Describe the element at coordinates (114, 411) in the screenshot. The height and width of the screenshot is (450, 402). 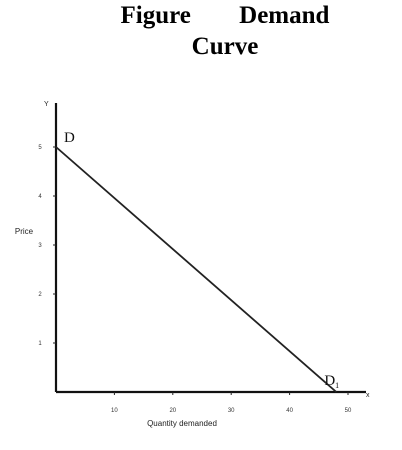
I see `x-tick-label: 10` at that location.